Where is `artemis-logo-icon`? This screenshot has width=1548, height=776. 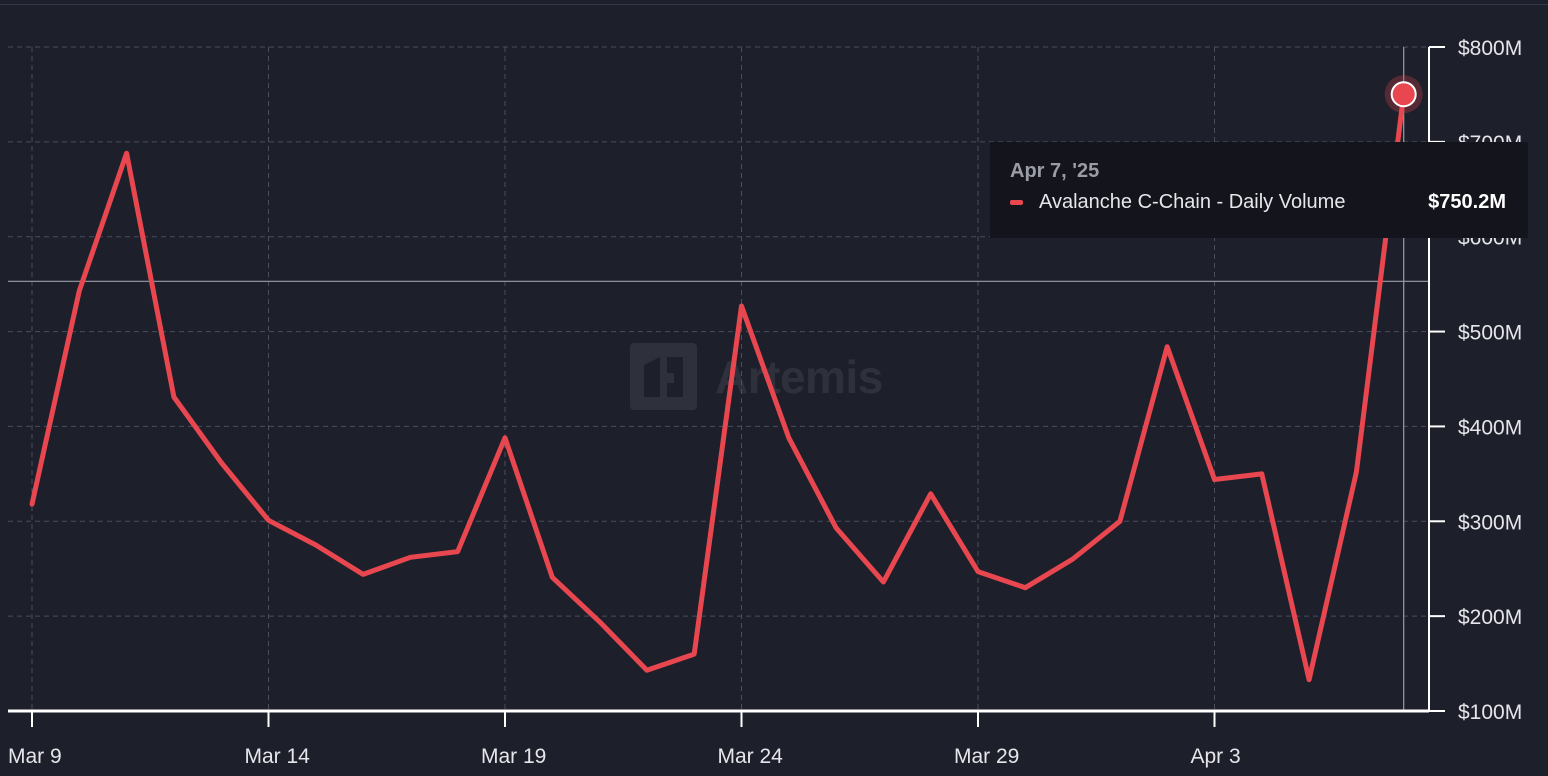 artemis-logo-icon is located at coordinates (663, 376).